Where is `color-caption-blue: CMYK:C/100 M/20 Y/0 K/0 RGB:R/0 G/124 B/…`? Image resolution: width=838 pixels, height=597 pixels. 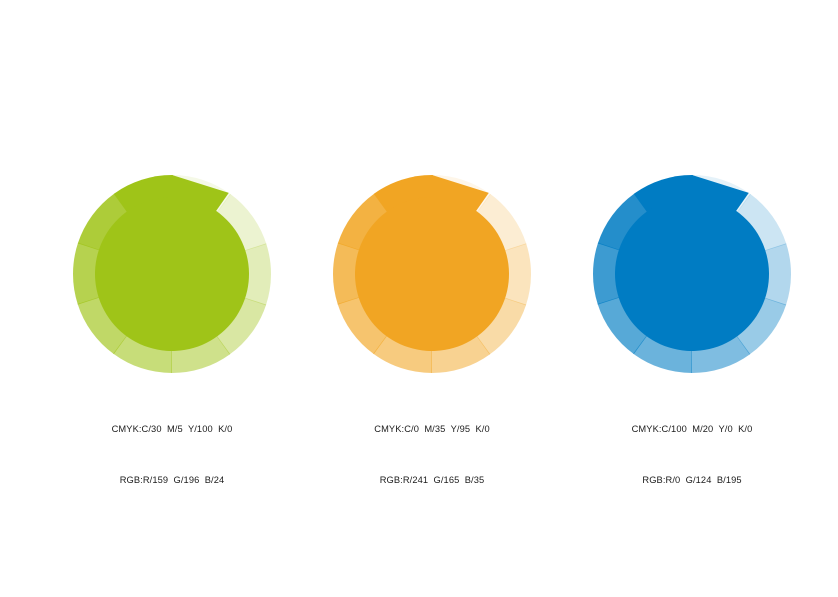
color-caption-blue: CMYK:C/100 M/20 Y/0 K/0 RGB:R/0 G/124 B/… is located at coordinates (692, 455).